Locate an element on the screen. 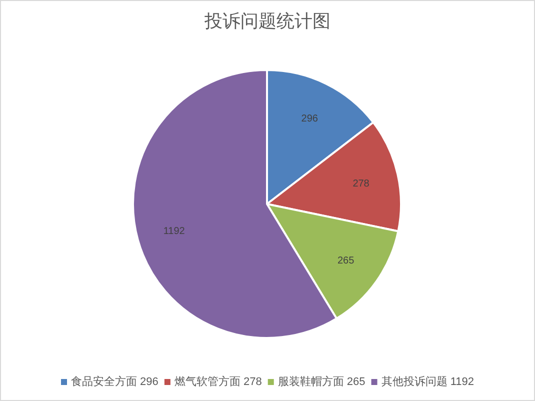 Image resolution: width=535 pixels, height=401 pixels. data-label: 278 is located at coordinates (361, 184).